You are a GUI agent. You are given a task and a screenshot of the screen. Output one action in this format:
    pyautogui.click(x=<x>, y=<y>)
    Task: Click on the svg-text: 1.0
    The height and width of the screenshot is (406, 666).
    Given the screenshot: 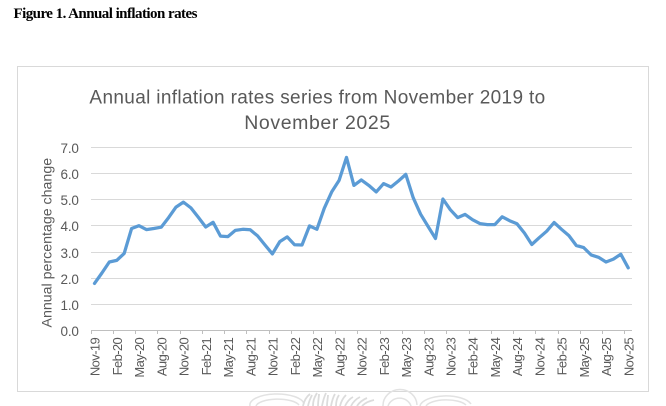 What is the action you would take?
    pyautogui.click(x=70, y=305)
    